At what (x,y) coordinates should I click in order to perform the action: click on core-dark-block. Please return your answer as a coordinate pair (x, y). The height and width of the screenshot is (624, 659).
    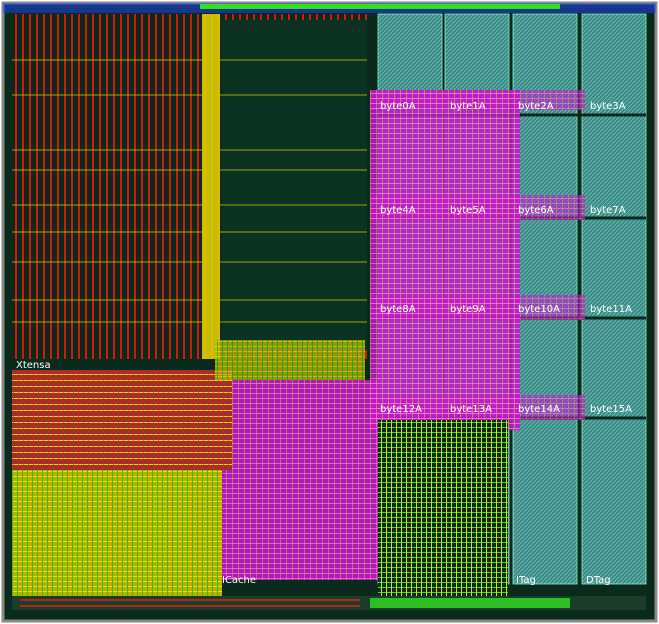
    Looking at the image, I should click on (294, 185).